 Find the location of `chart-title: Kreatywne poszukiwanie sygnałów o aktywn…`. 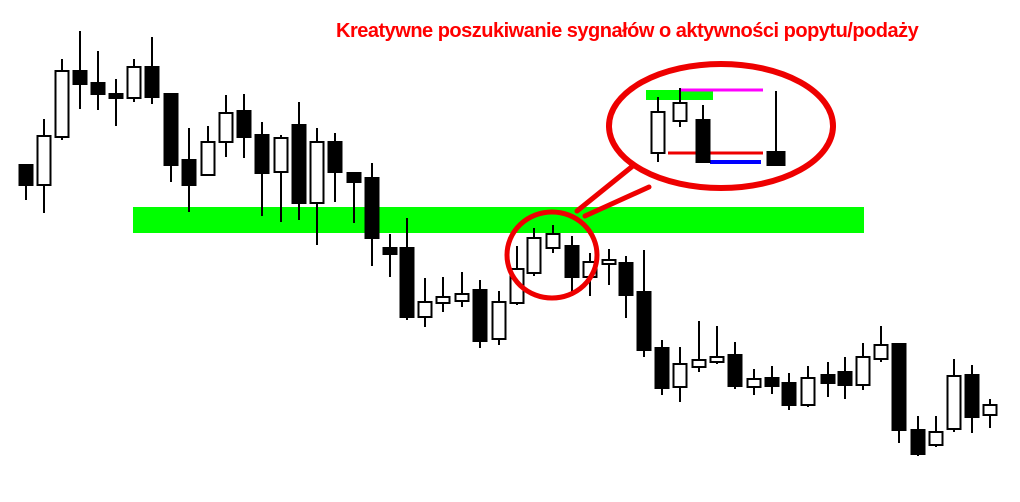

chart-title: Kreatywne poszukiwanie sygnałów o aktywn… is located at coordinates (627, 31).